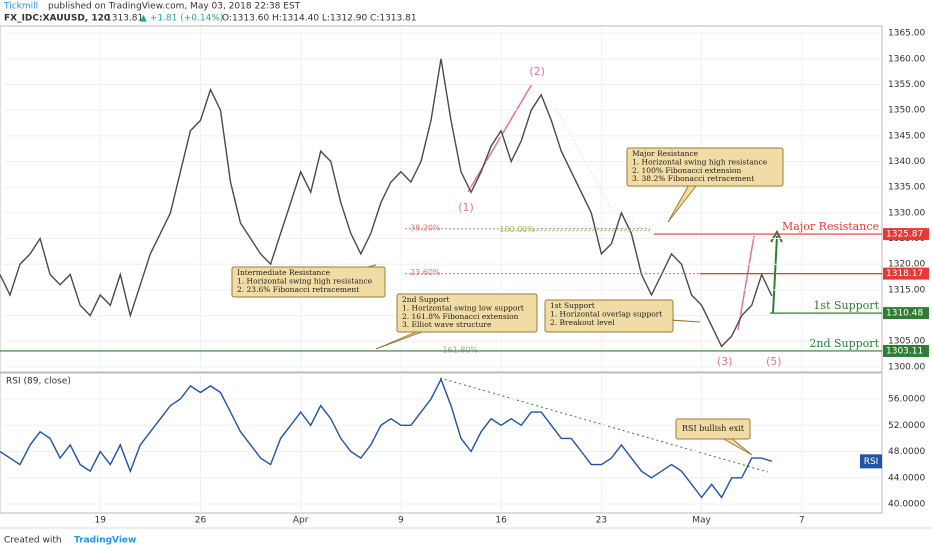 The image size is (932, 550). I want to click on x-tick-label: 26, so click(201, 521).